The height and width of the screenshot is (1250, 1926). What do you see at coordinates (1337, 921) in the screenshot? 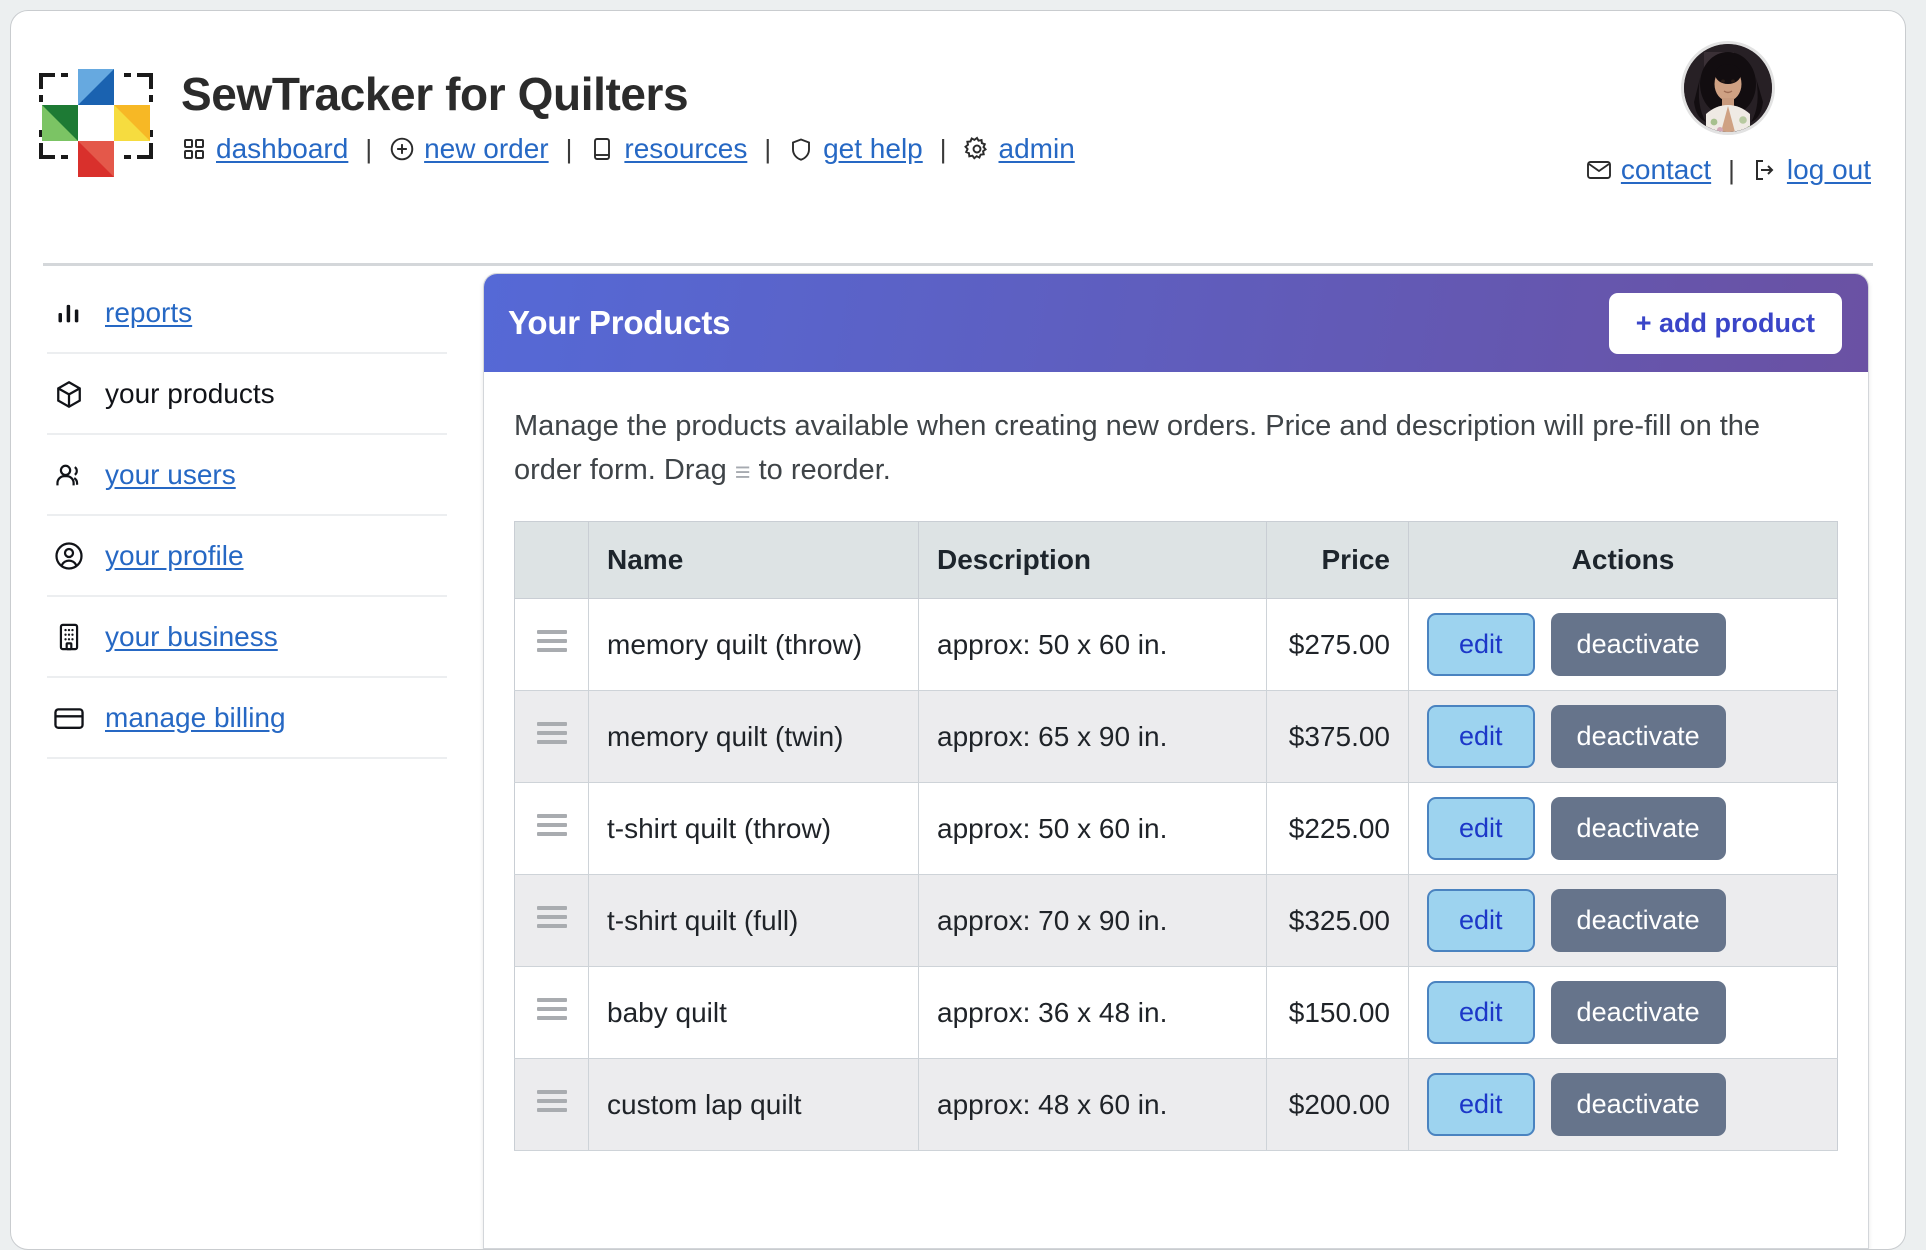
I see `cell-price: $325.00` at bounding box center [1337, 921].